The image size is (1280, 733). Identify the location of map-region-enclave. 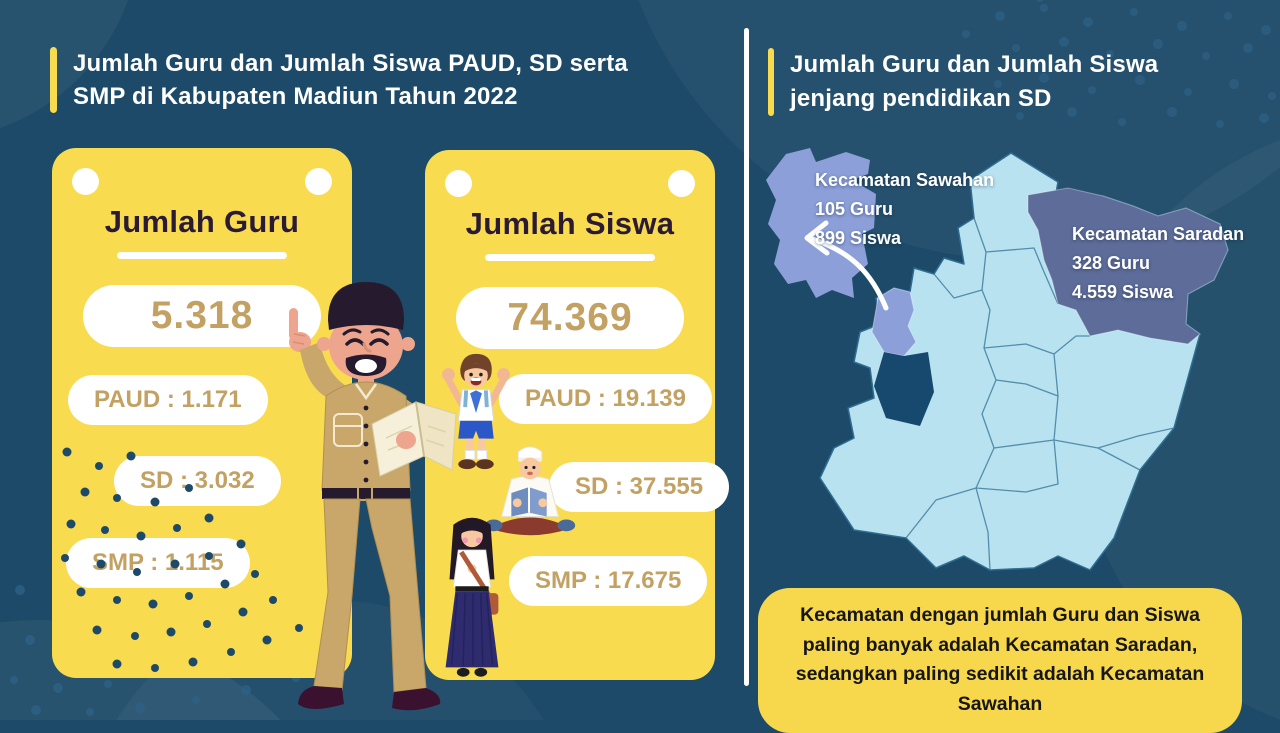
(904, 389).